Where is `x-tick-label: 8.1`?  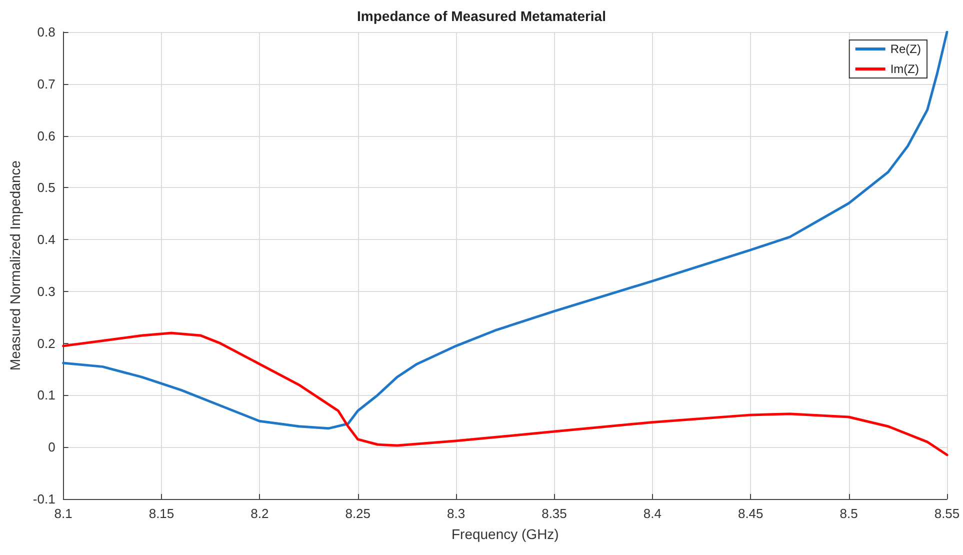 x-tick-label: 8.1 is located at coordinates (63, 513).